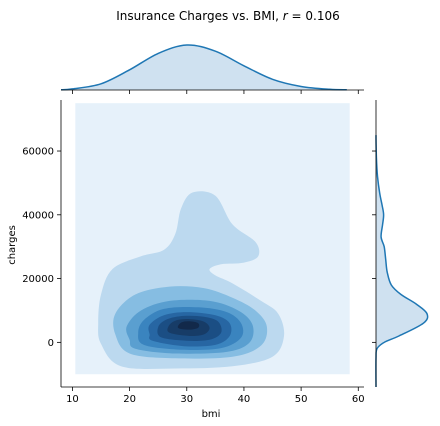  I want to click on top-marginal-line, so click(203, 67).